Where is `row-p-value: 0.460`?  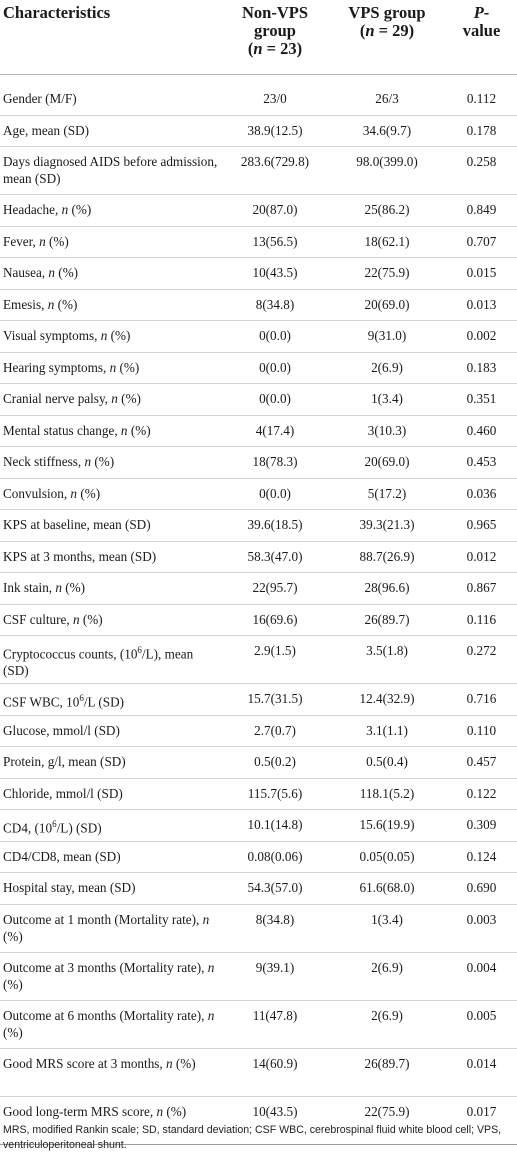
row-p-value: 0.460 is located at coordinates (481, 431).